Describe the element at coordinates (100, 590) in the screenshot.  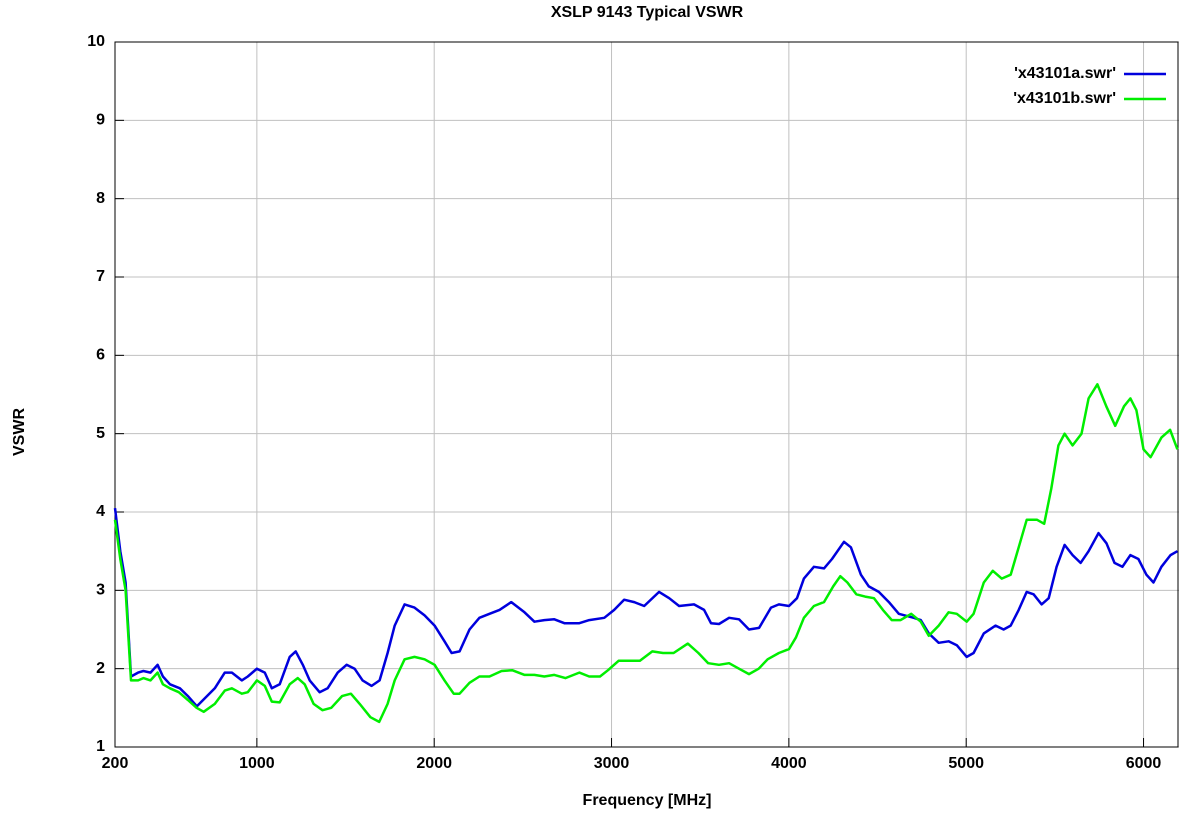
I see `y-tick-label: 3` at that location.